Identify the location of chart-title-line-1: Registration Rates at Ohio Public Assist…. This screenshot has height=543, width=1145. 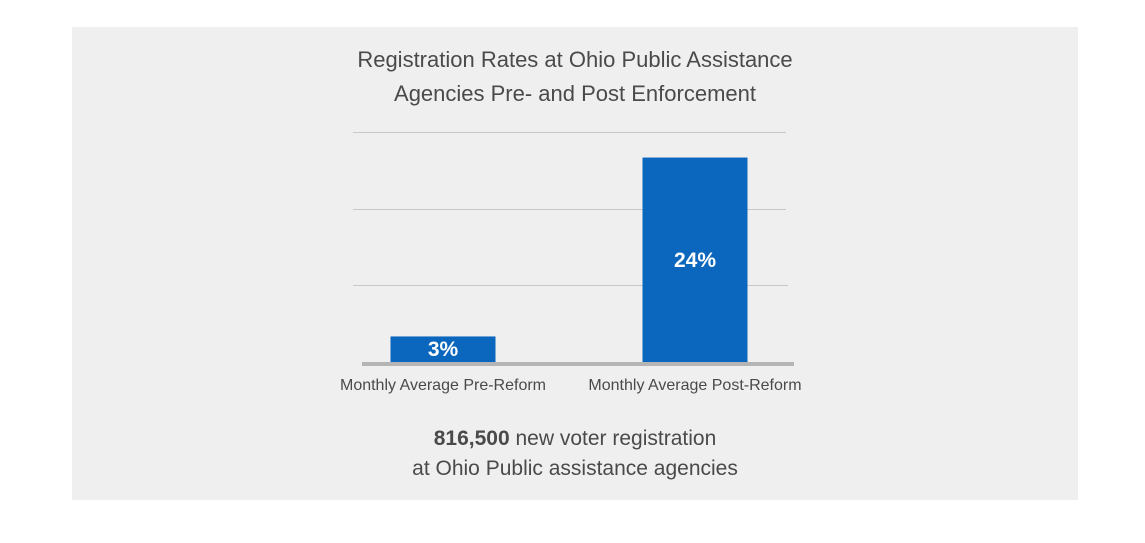
(575, 59).